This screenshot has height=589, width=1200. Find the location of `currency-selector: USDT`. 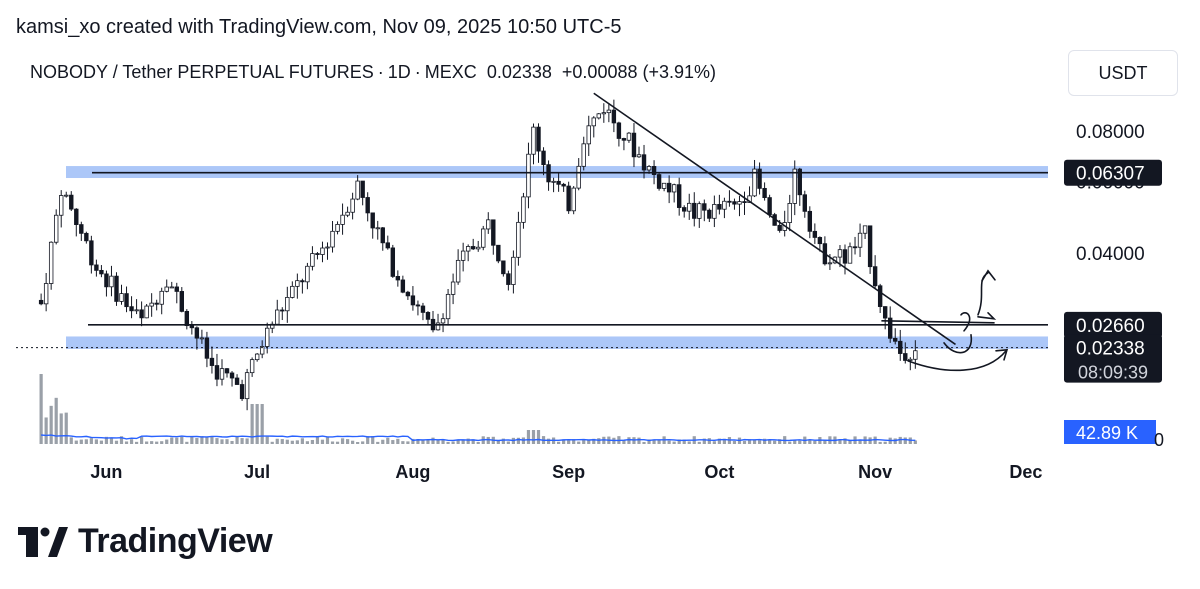

currency-selector: USDT is located at coordinates (1123, 73).